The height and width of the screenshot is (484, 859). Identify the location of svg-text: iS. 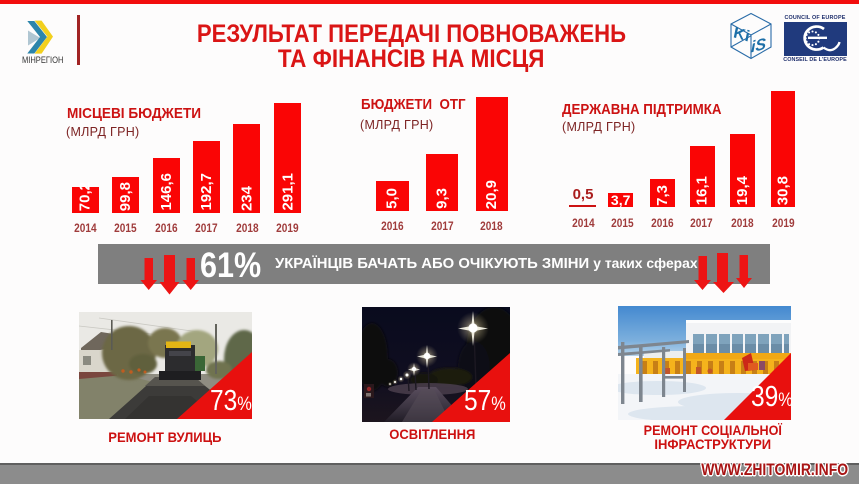
(758, 46).